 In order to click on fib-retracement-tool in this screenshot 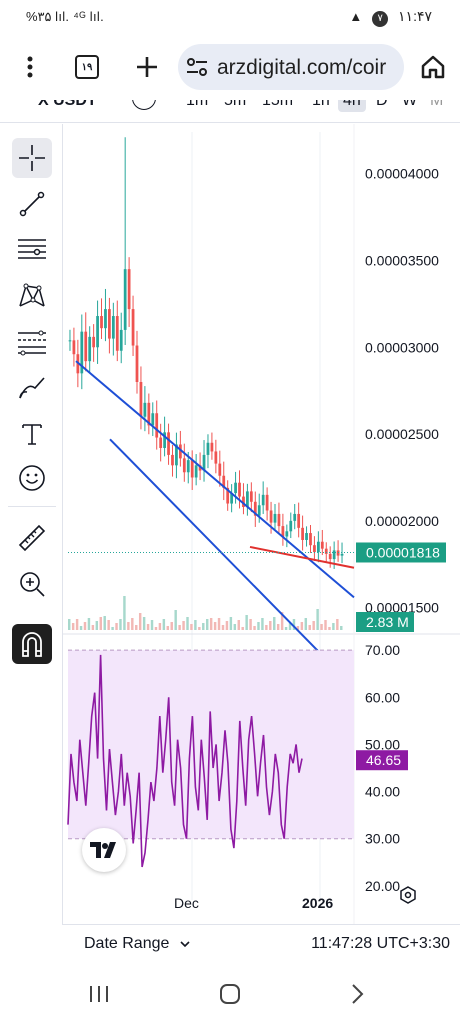, I will do `click(32, 342)`.